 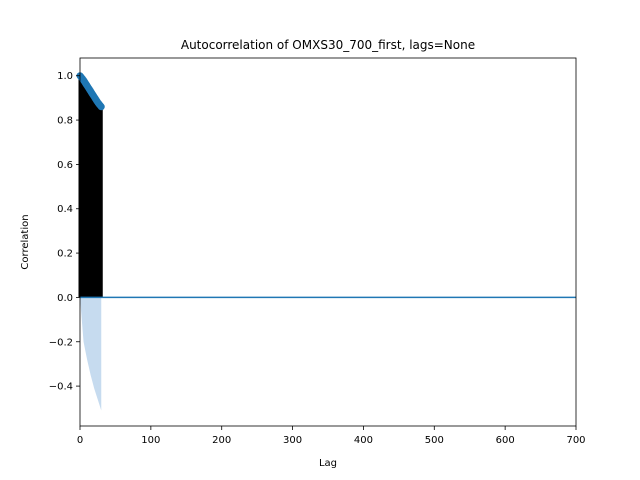 I want to click on x-axis: 0 100 200 300 400 500 600 700, so click(x=331, y=436).